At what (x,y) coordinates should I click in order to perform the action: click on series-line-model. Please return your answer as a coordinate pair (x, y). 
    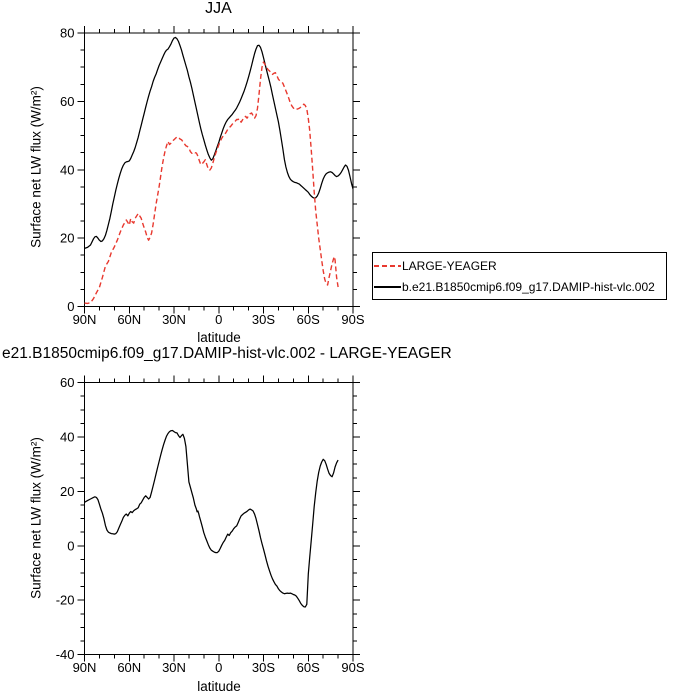
    Looking at the image, I should click on (219, 142).